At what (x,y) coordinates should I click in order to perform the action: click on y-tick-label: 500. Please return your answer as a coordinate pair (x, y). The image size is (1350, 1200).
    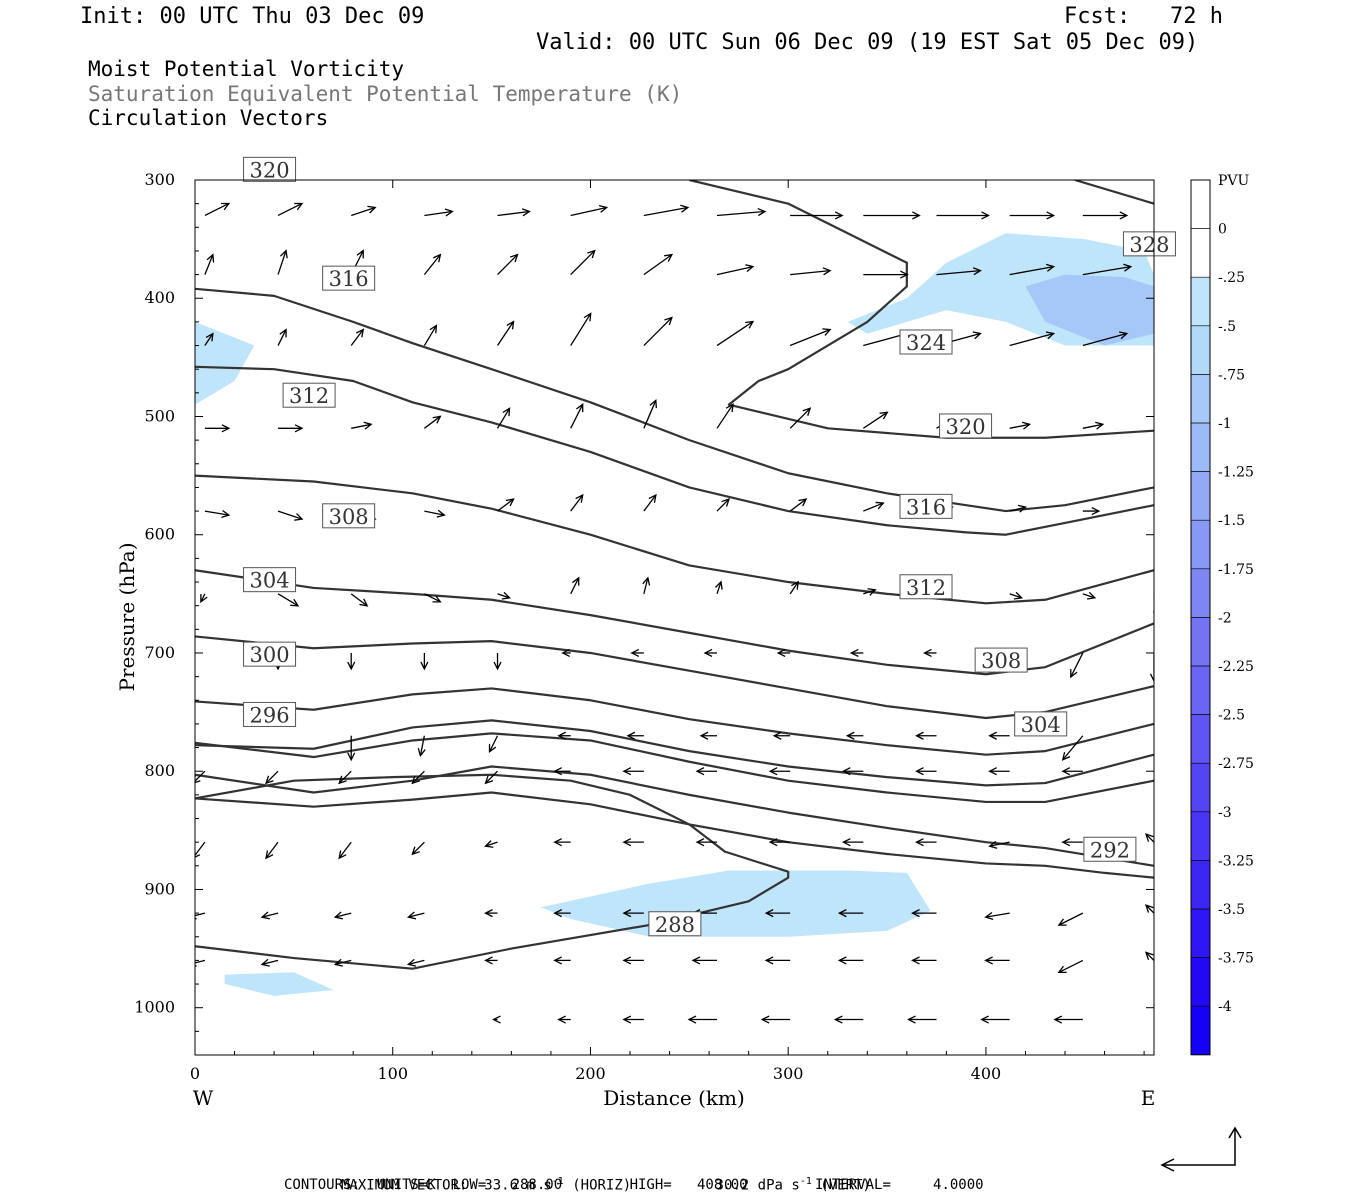
    Looking at the image, I should click on (159, 415).